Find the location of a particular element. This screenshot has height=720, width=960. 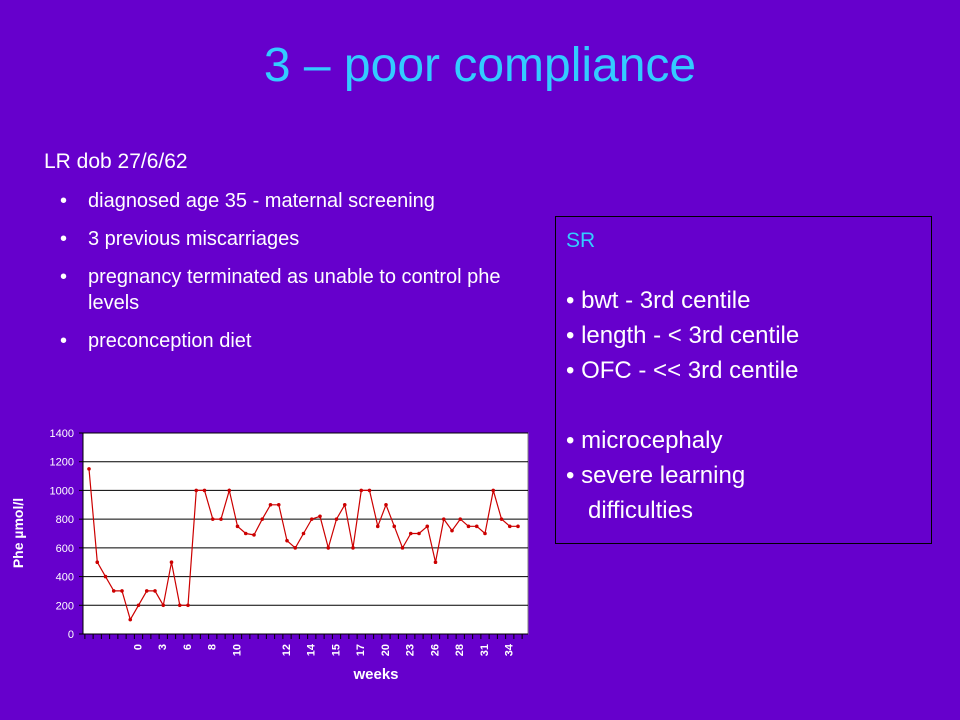

history-item: • 3 previous miscarriages is located at coordinates (290, 239).